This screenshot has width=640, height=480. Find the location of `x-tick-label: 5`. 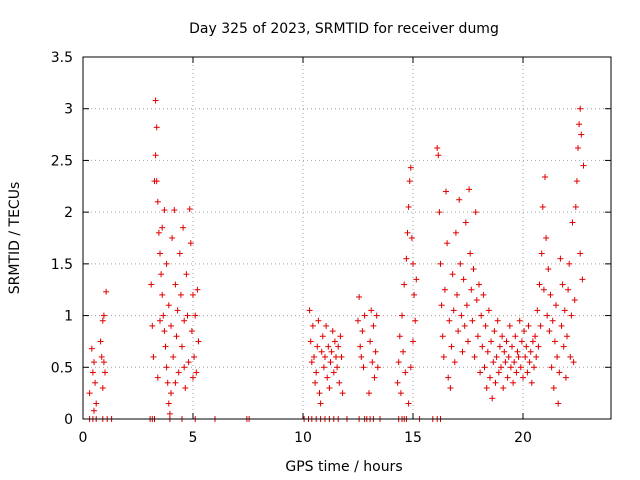

x-tick-label: 5 is located at coordinates (193, 438).